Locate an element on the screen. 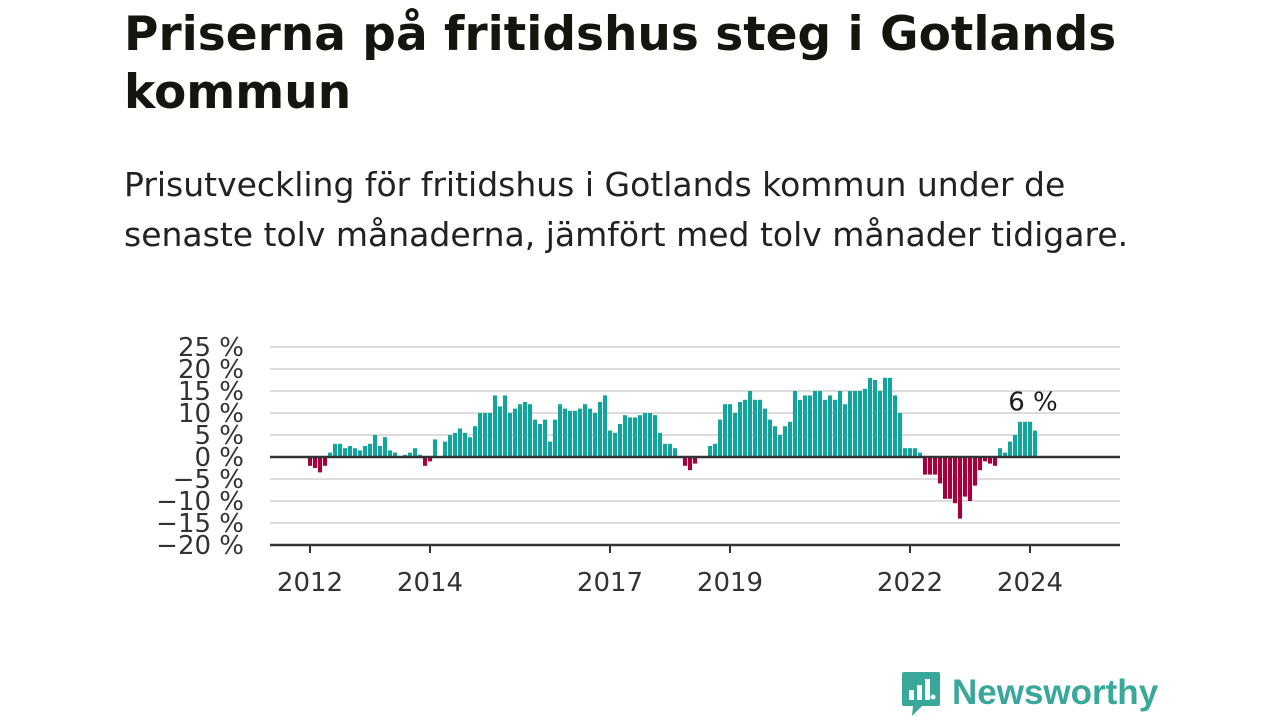 The height and width of the screenshot is (720, 1280). x-tick-label: 2022 is located at coordinates (910, 583).